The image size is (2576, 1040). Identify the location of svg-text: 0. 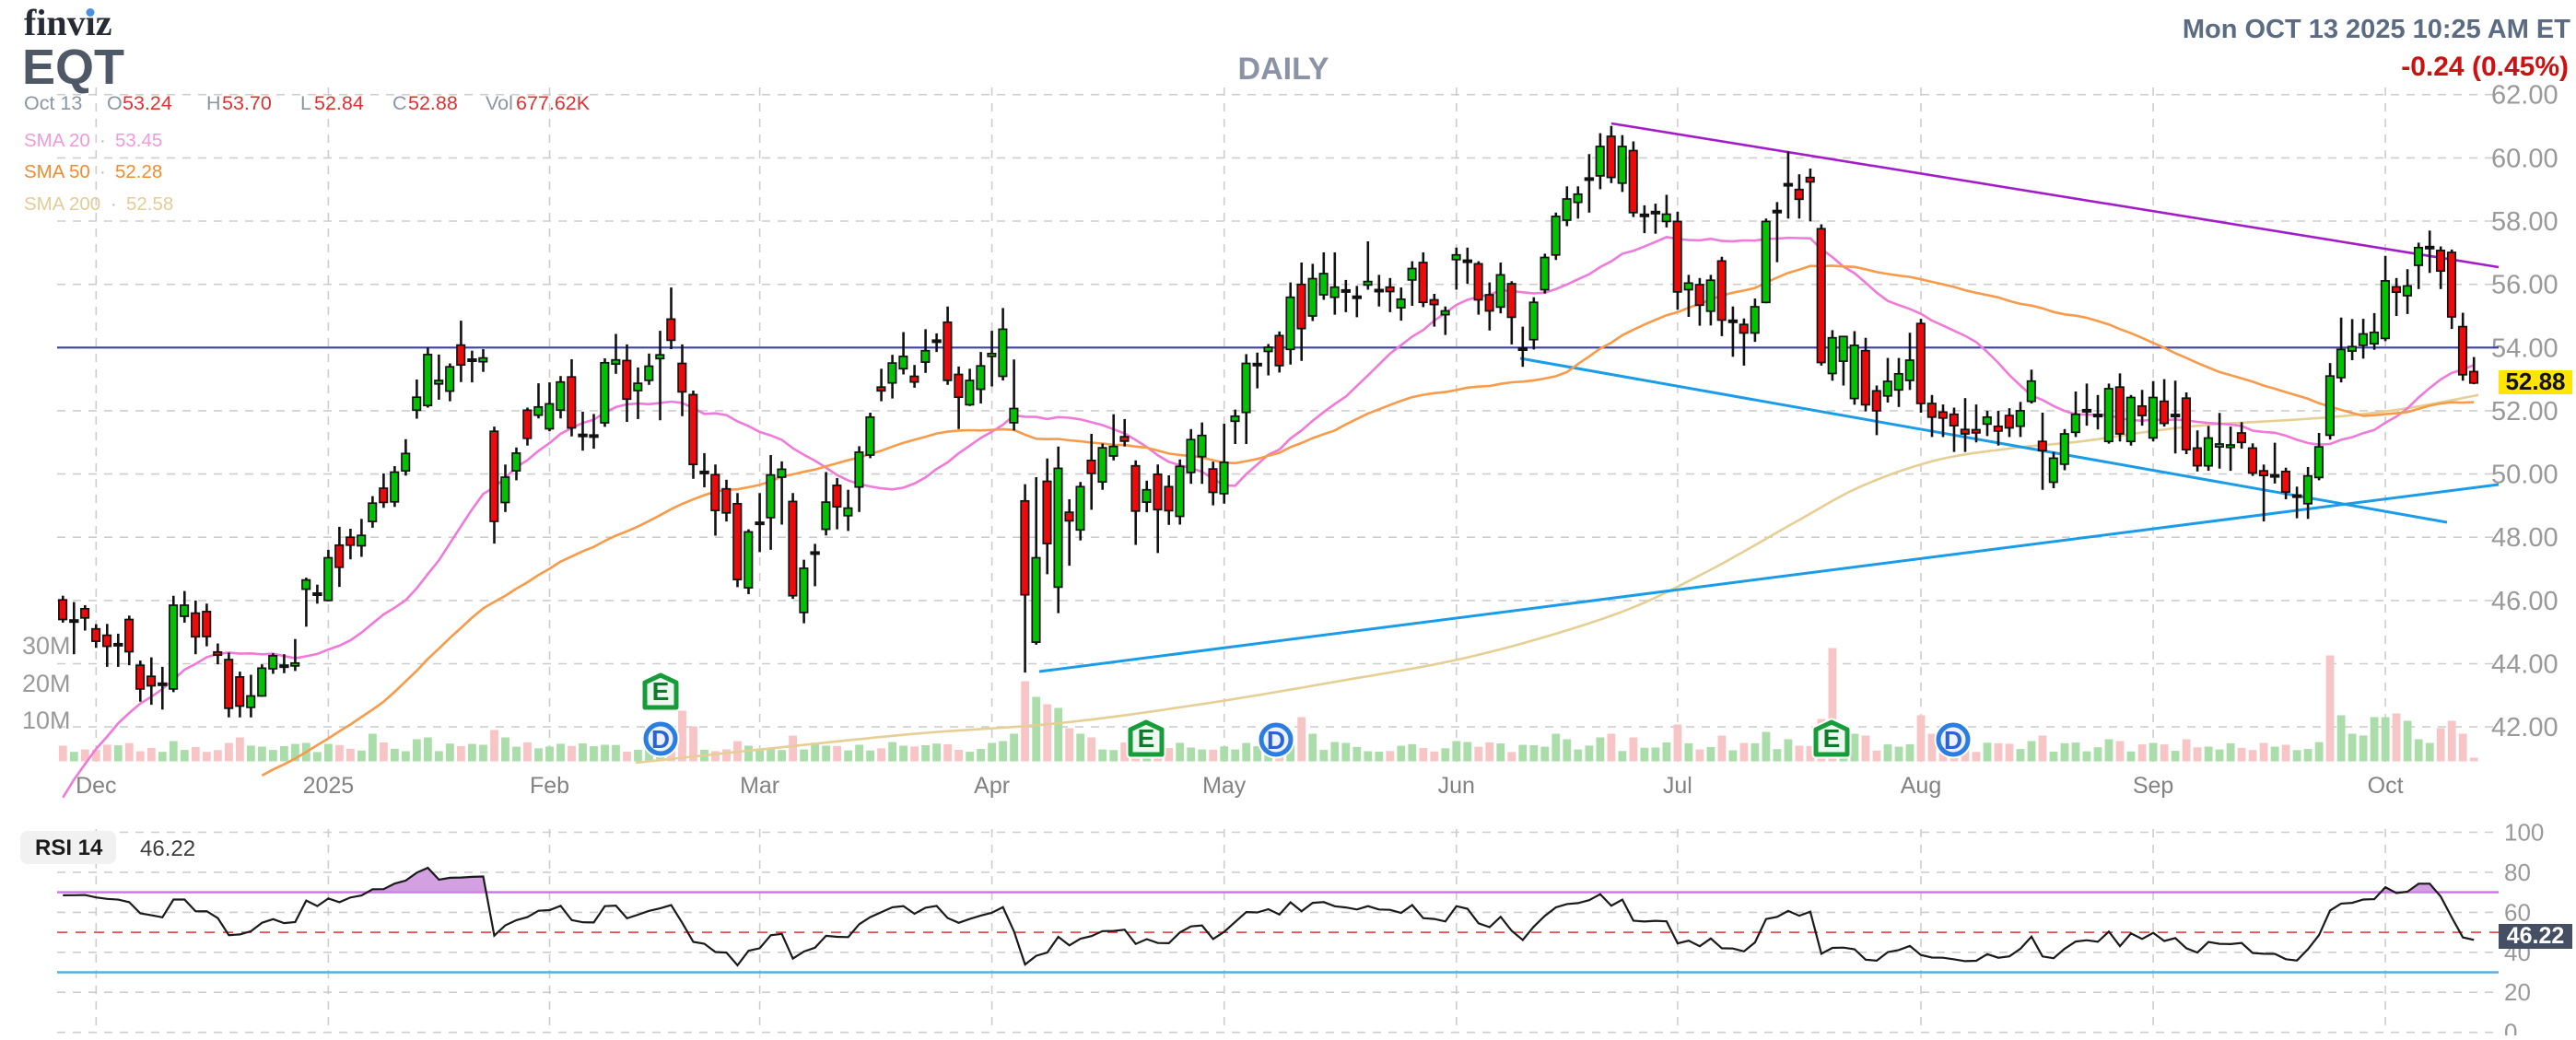
(2510, 1027).